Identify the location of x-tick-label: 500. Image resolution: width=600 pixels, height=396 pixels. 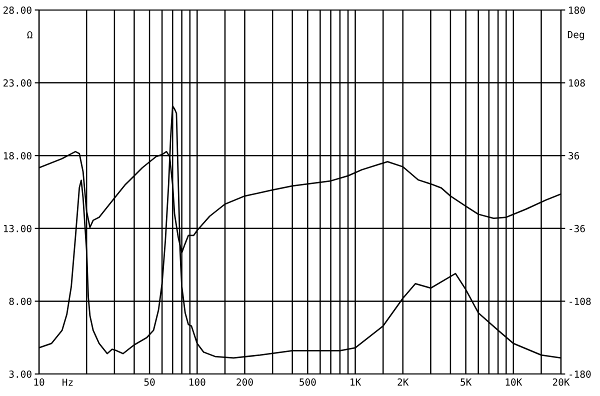
(308, 382).